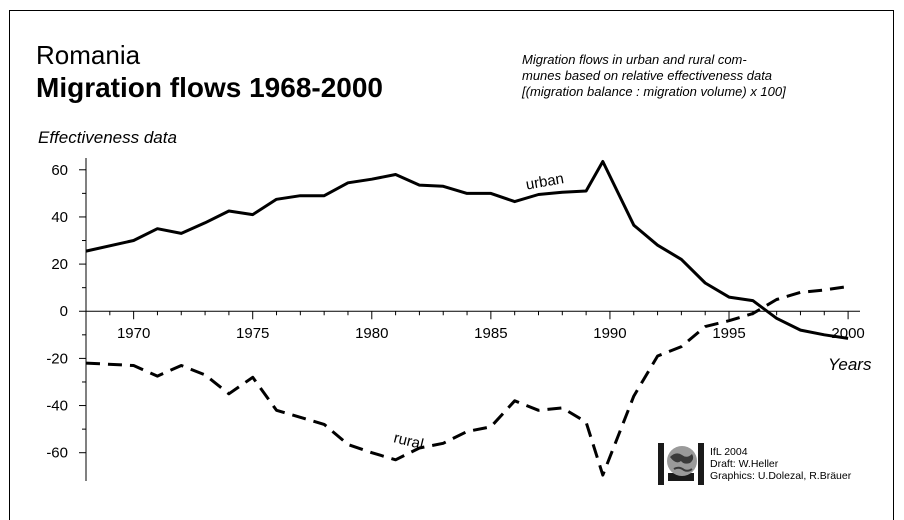 Image resolution: width=904 pixels, height=520 pixels. What do you see at coordinates (681, 464) in the screenshot?
I see `ifl-globe-logo-icon` at bounding box center [681, 464].